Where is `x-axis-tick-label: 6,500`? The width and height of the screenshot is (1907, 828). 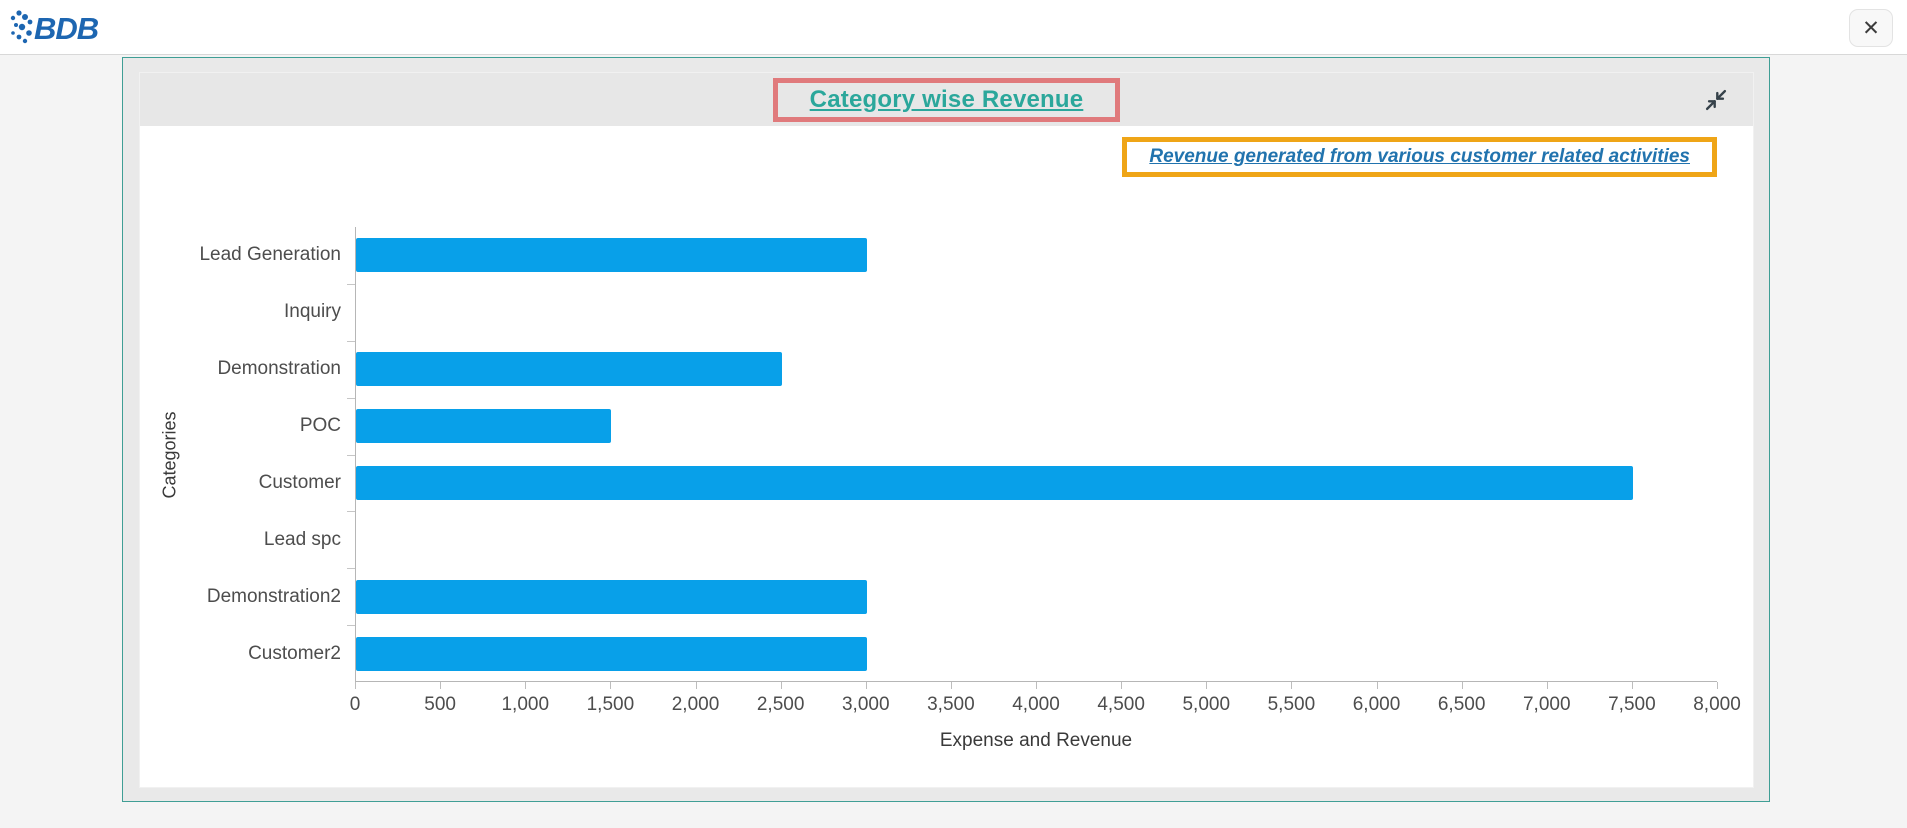 x-axis-tick-label: 6,500 is located at coordinates (1461, 704).